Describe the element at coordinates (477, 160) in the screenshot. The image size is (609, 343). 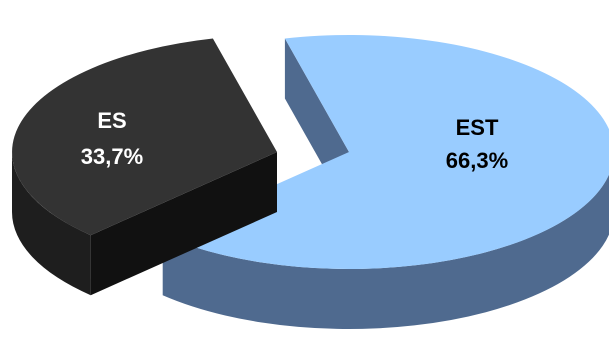
I see `slice-value-est: 66,3%` at that location.